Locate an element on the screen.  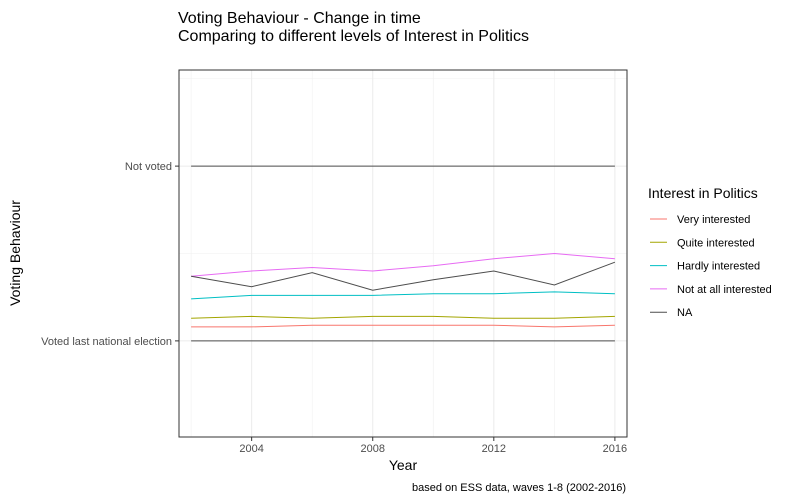
y-tick-label: Voted last national election is located at coordinates (106, 342).